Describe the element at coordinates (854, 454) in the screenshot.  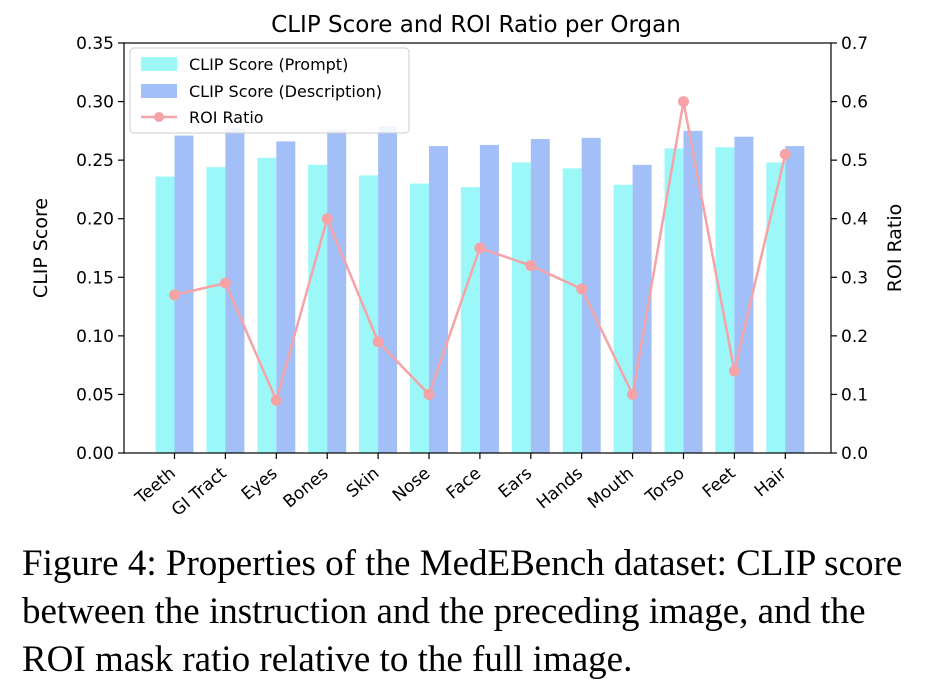
I see `y2-tick-label: 0.0` at that location.